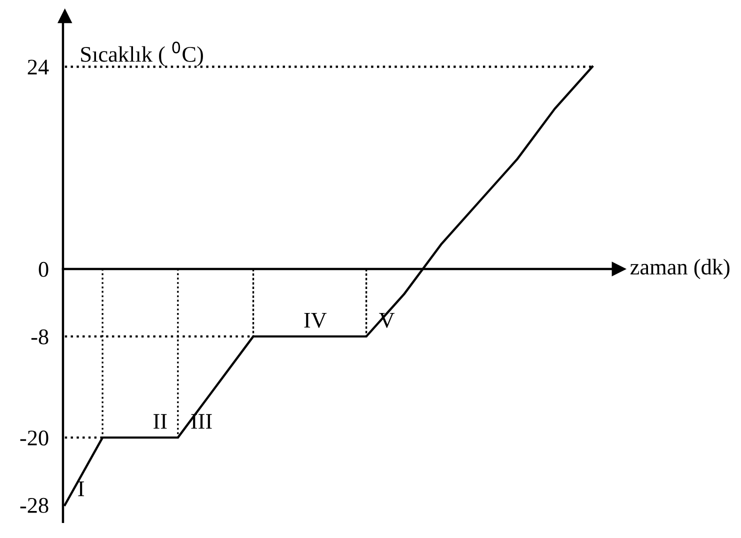 This screenshot has width=741, height=538. What do you see at coordinates (142, 54) in the screenshot?
I see `y-axis-title: Sıcaklık ( $^{0}$C)` at bounding box center [142, 54].